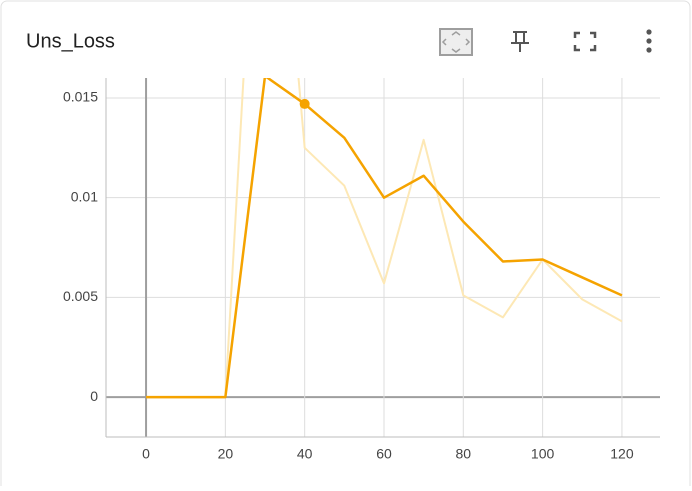  Describe the element at coordinates (305, 454) in the screenshot. I see `x-tick-label: 40` at that location.